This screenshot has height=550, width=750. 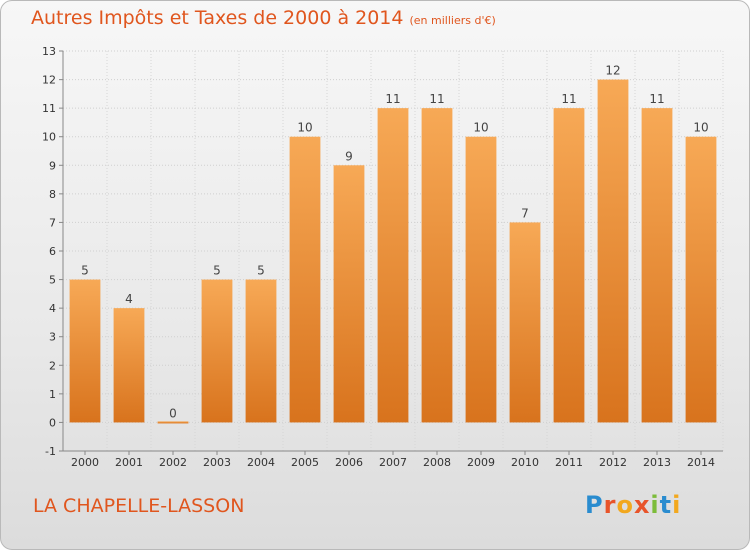 What do you see at coordinates (392, 99) in the screenshot?
I see `data-label-2007: 11` at bounding box center [392, 99].